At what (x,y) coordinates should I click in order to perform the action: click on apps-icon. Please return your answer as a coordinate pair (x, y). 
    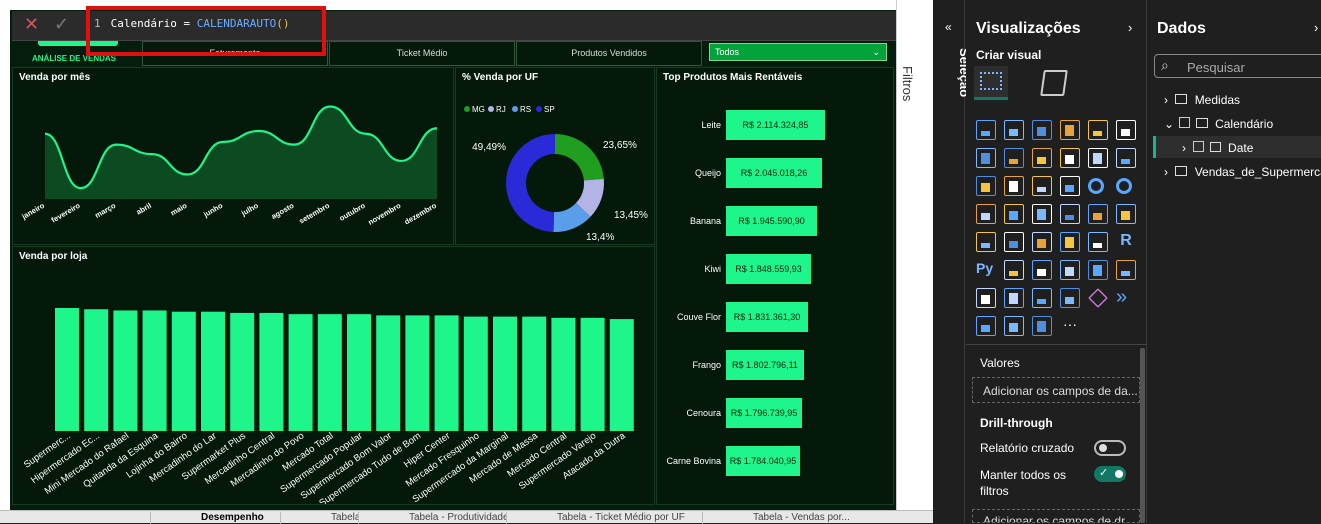
    Looking at the image, I should click on (1070, 298).